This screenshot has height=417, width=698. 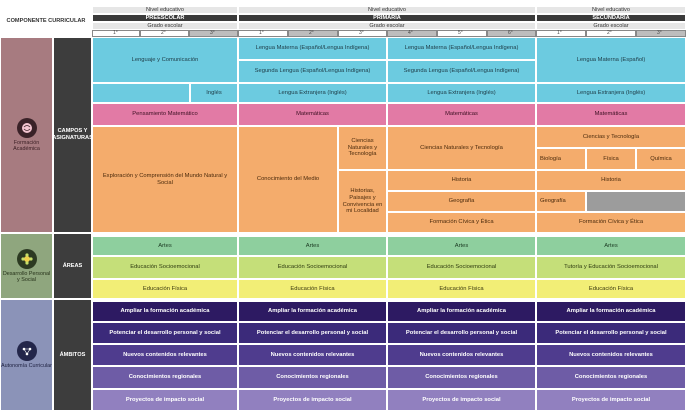 I want to click on header-nivel-sec: Nivel educativo, so click(x=611, y=10).